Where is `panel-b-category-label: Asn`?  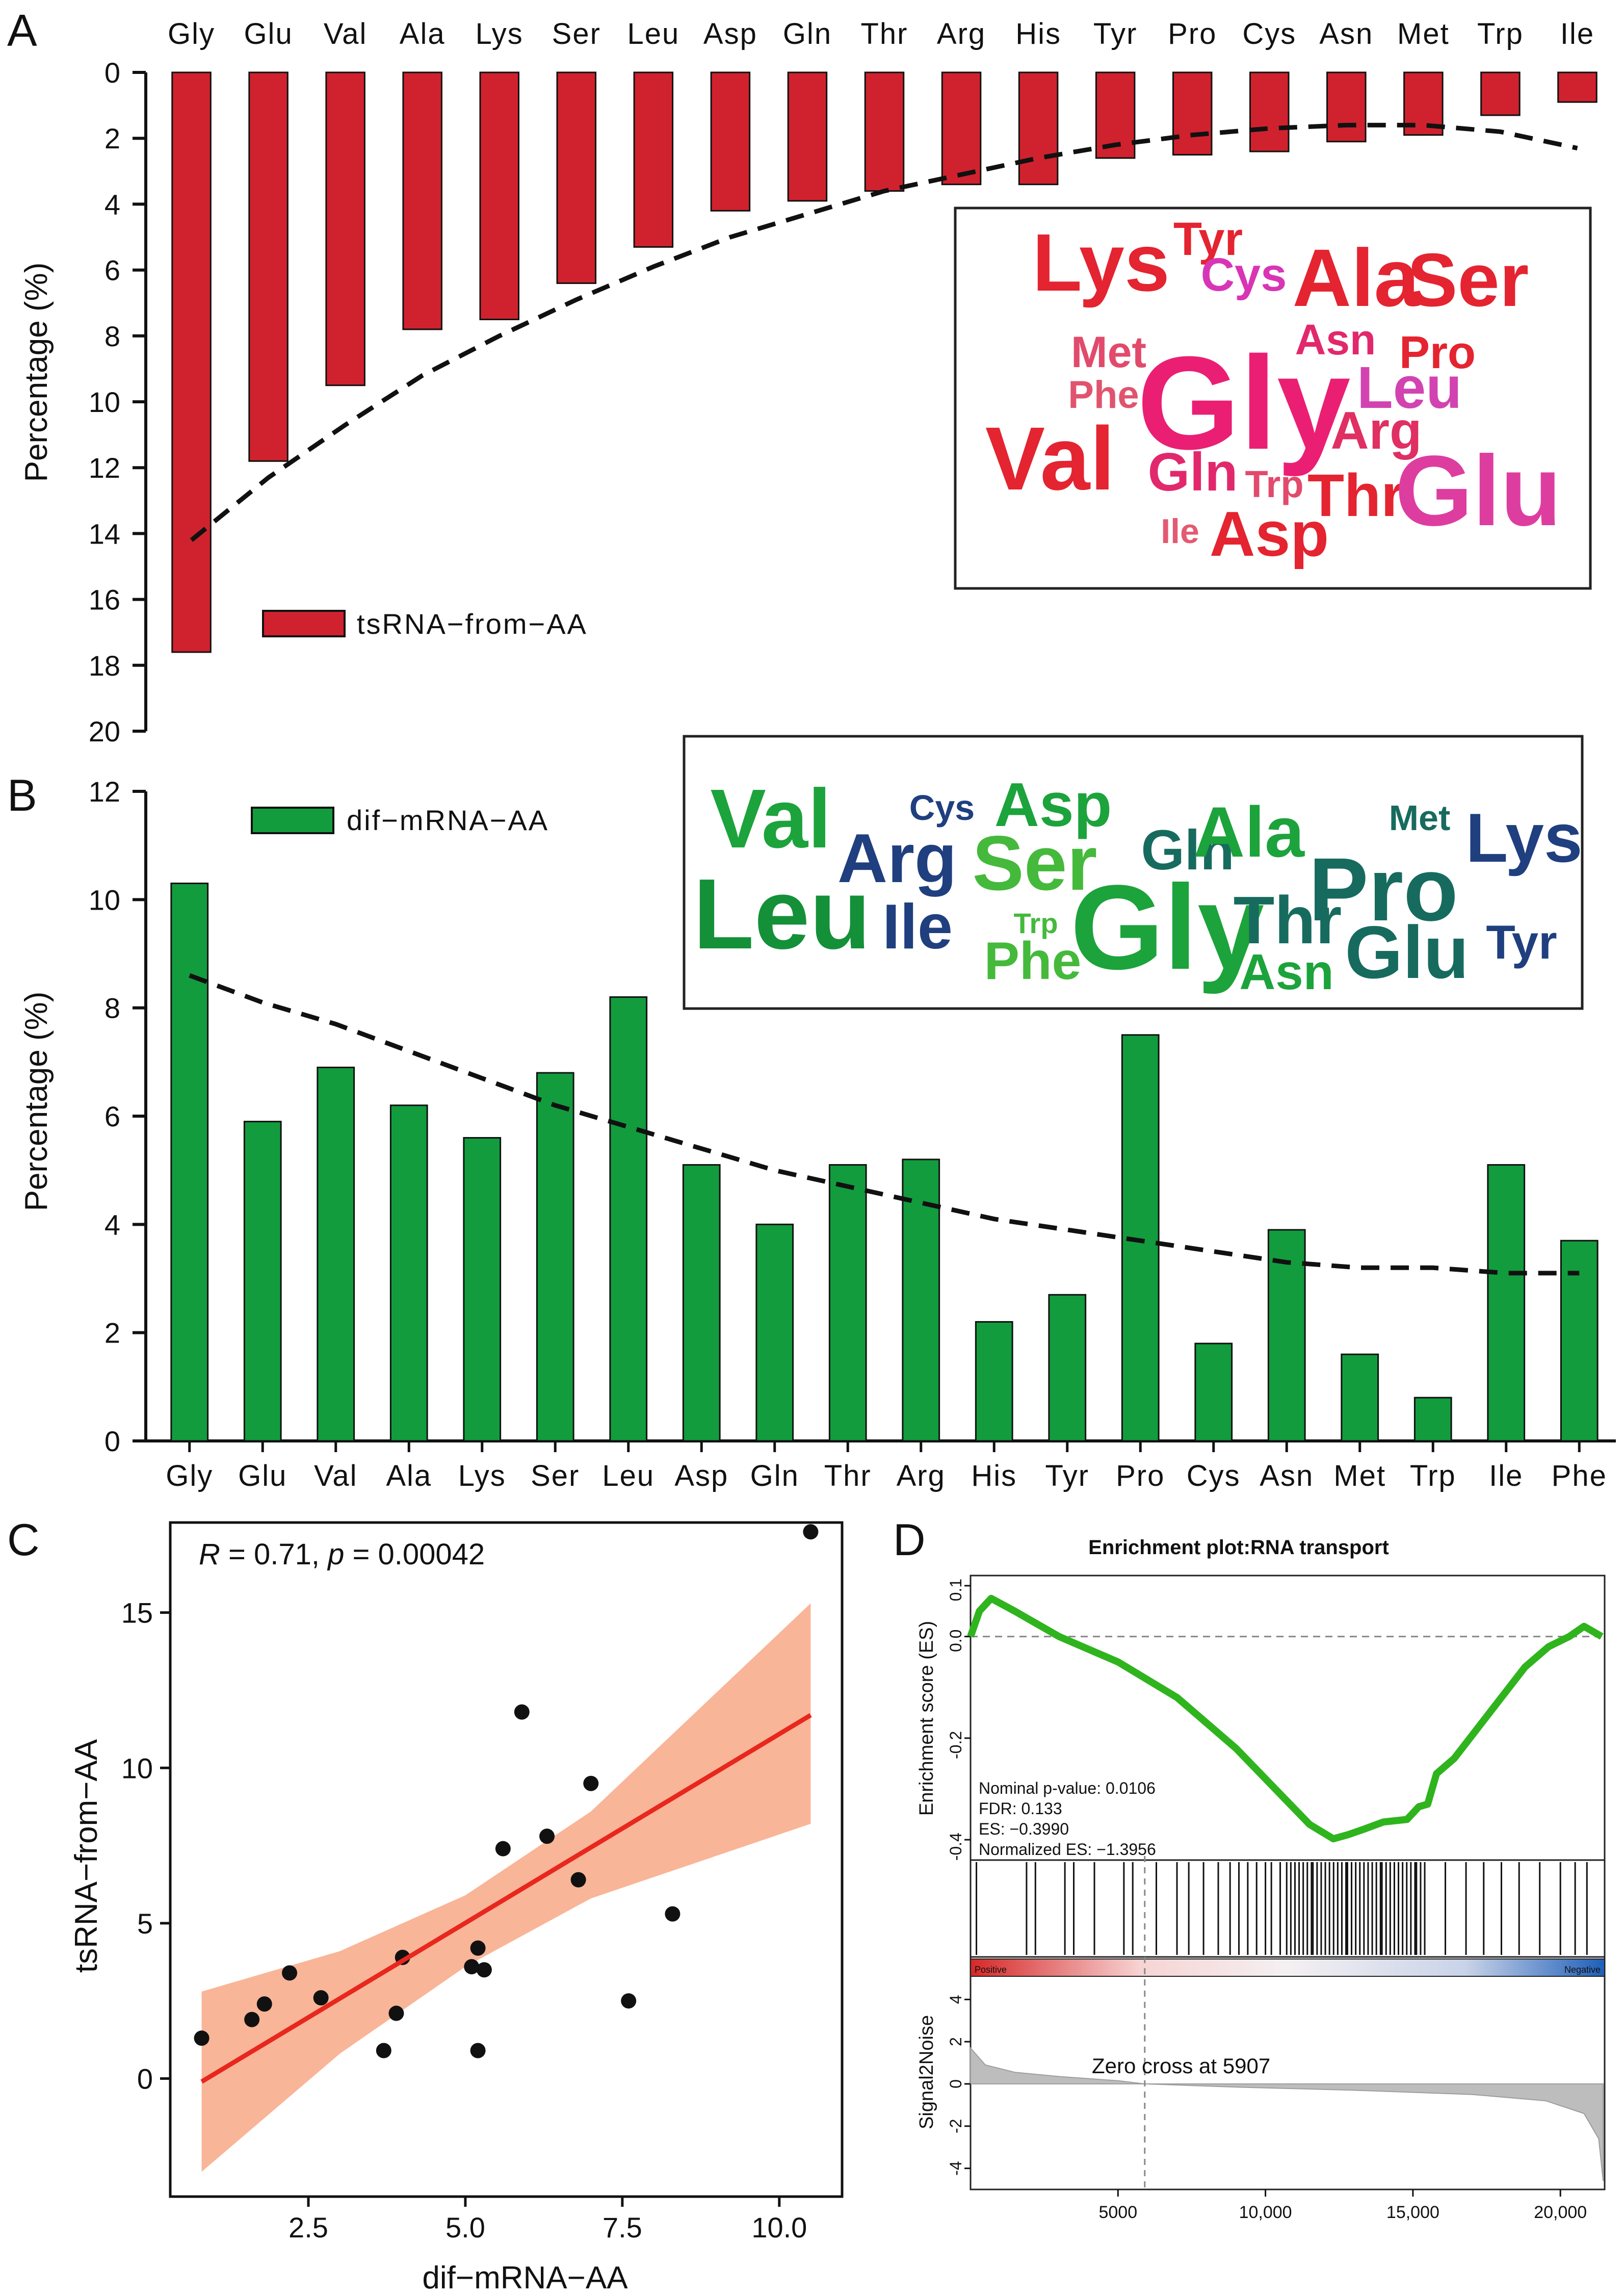
panel-b-category-label: Asn is located at coordinates (1287, 1475).